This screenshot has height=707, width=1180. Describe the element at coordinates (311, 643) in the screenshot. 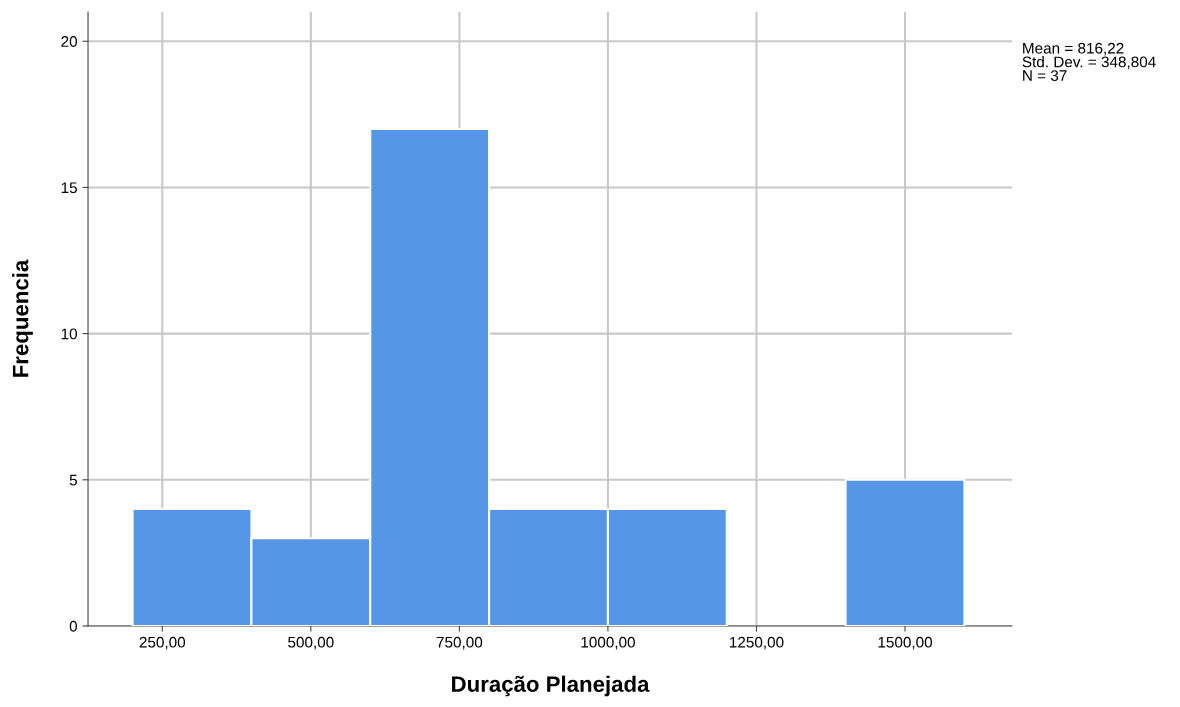

I see `x-tick-label: 500,00` at that location.